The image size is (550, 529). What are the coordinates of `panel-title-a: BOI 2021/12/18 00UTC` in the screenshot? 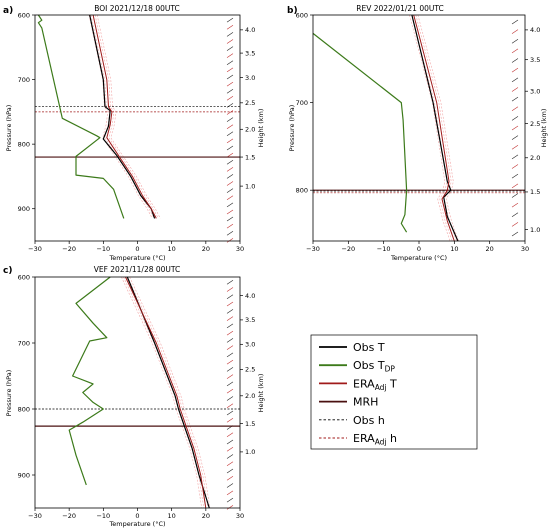 It's located at (137, 8).